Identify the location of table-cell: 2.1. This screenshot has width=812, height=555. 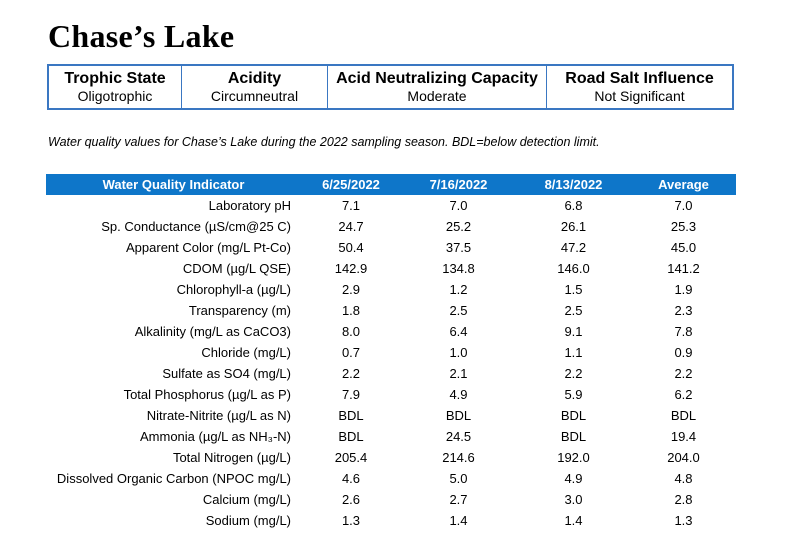
(458, 373).